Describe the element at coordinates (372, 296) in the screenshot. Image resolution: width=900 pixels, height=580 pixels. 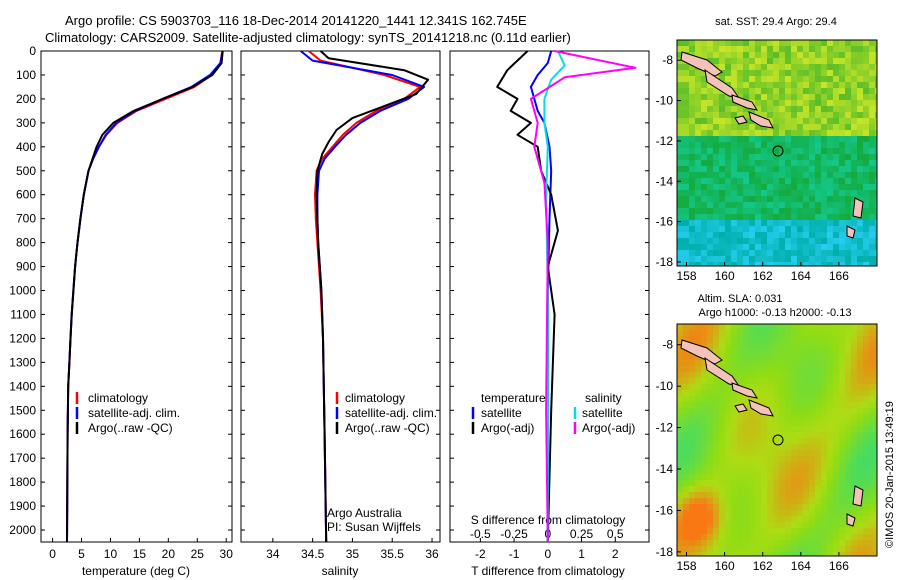
I see `series-line-argo-raw-qc-` at that location.